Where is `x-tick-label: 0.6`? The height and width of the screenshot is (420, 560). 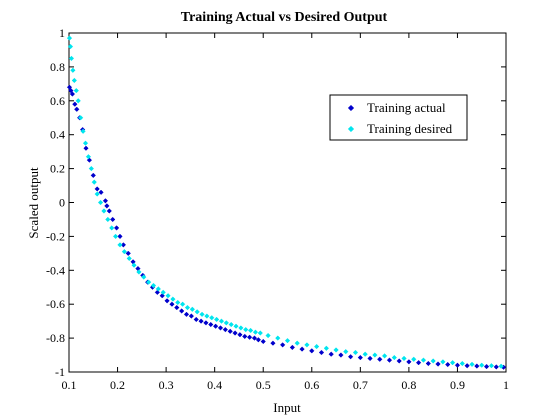
x-tick-label: 0.6 is located at coordinates (311, 385).